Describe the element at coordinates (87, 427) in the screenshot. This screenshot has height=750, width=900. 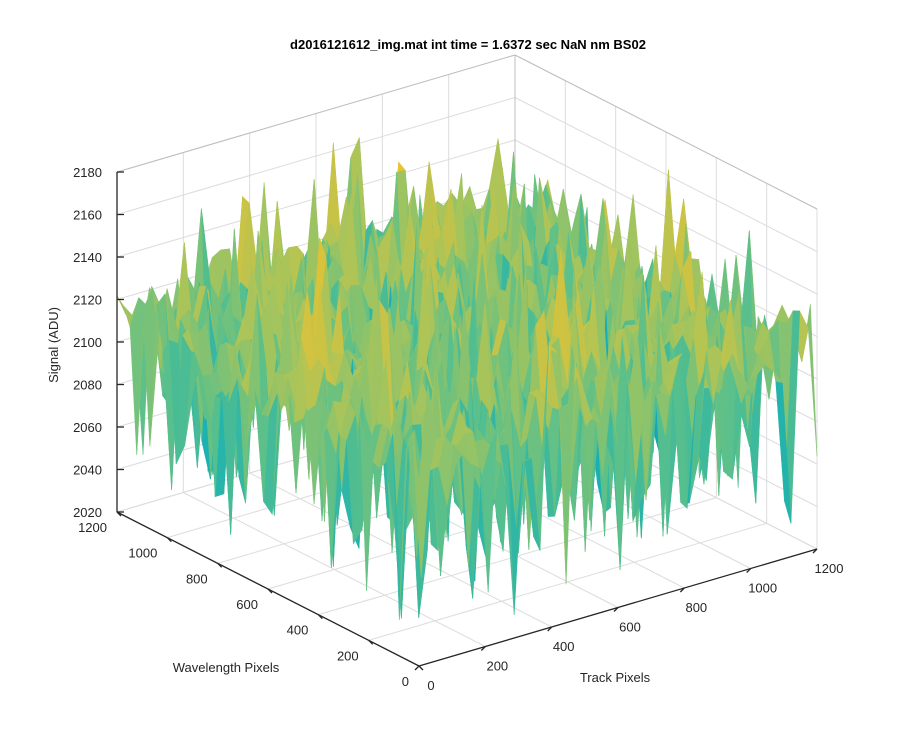
I see `z-tick-label: 2060` at that location.